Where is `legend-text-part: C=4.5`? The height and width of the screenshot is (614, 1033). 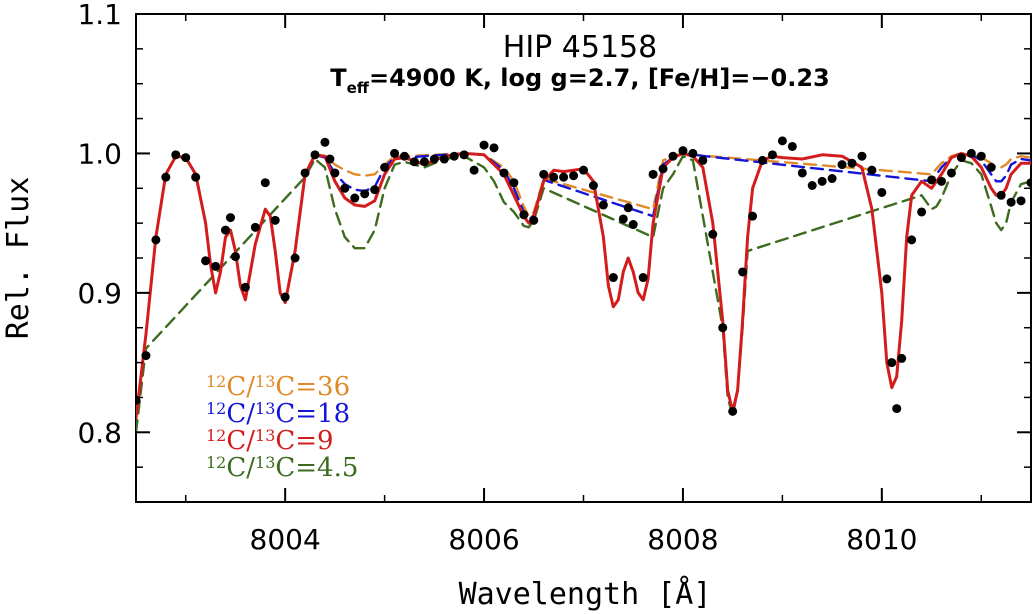 legend-text-part: C=4.5 is located at coordinates (316, 468).